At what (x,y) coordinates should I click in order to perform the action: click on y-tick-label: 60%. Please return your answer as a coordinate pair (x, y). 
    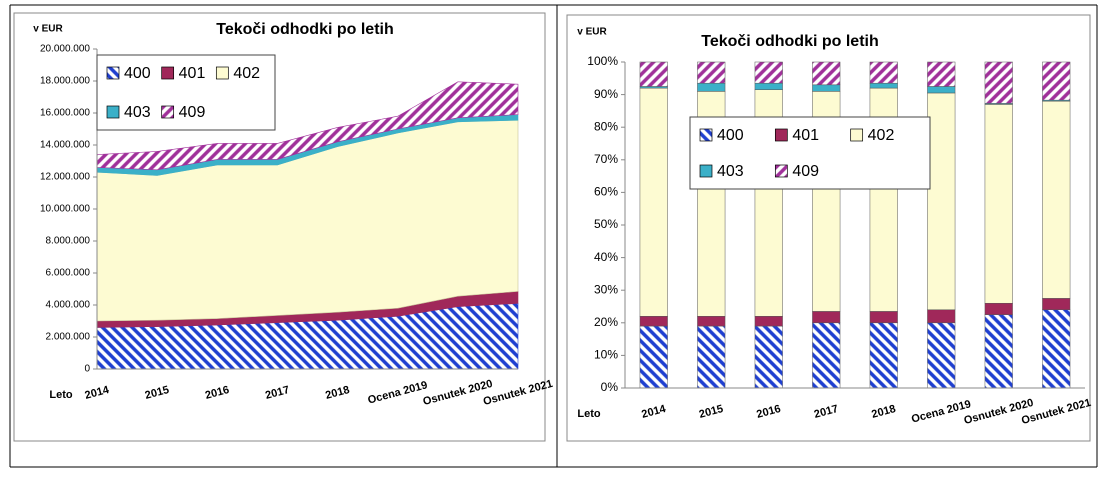
    Looking at the image, I should click on (606, 192).